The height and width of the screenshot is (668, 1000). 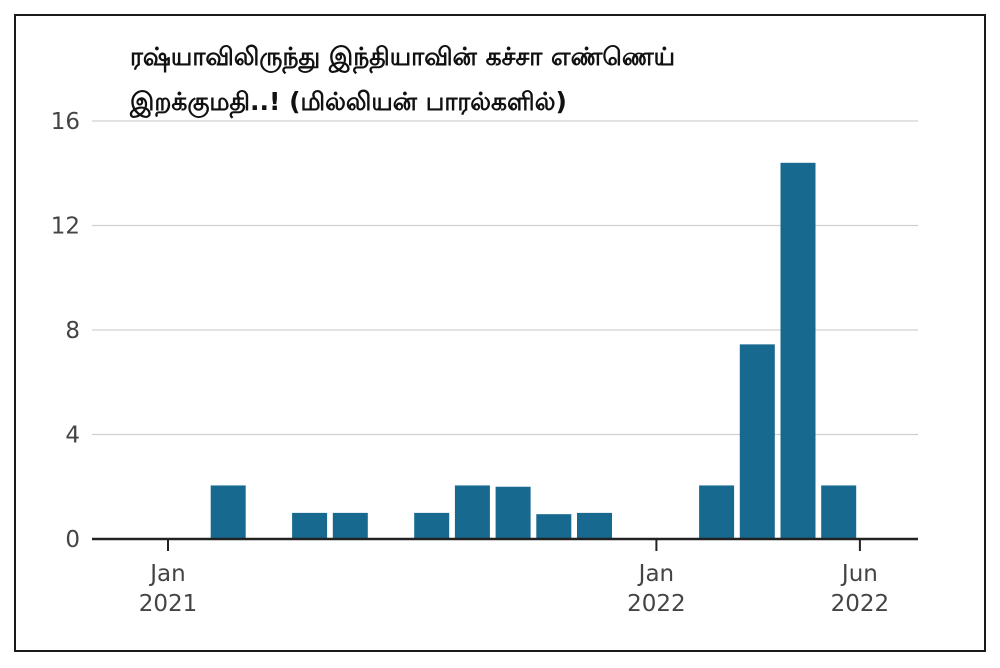 What do you see at coordinates (859, 574) in the screenshot?
I see `x-tick-label-month: Jun` at bounding box center [859, 574].